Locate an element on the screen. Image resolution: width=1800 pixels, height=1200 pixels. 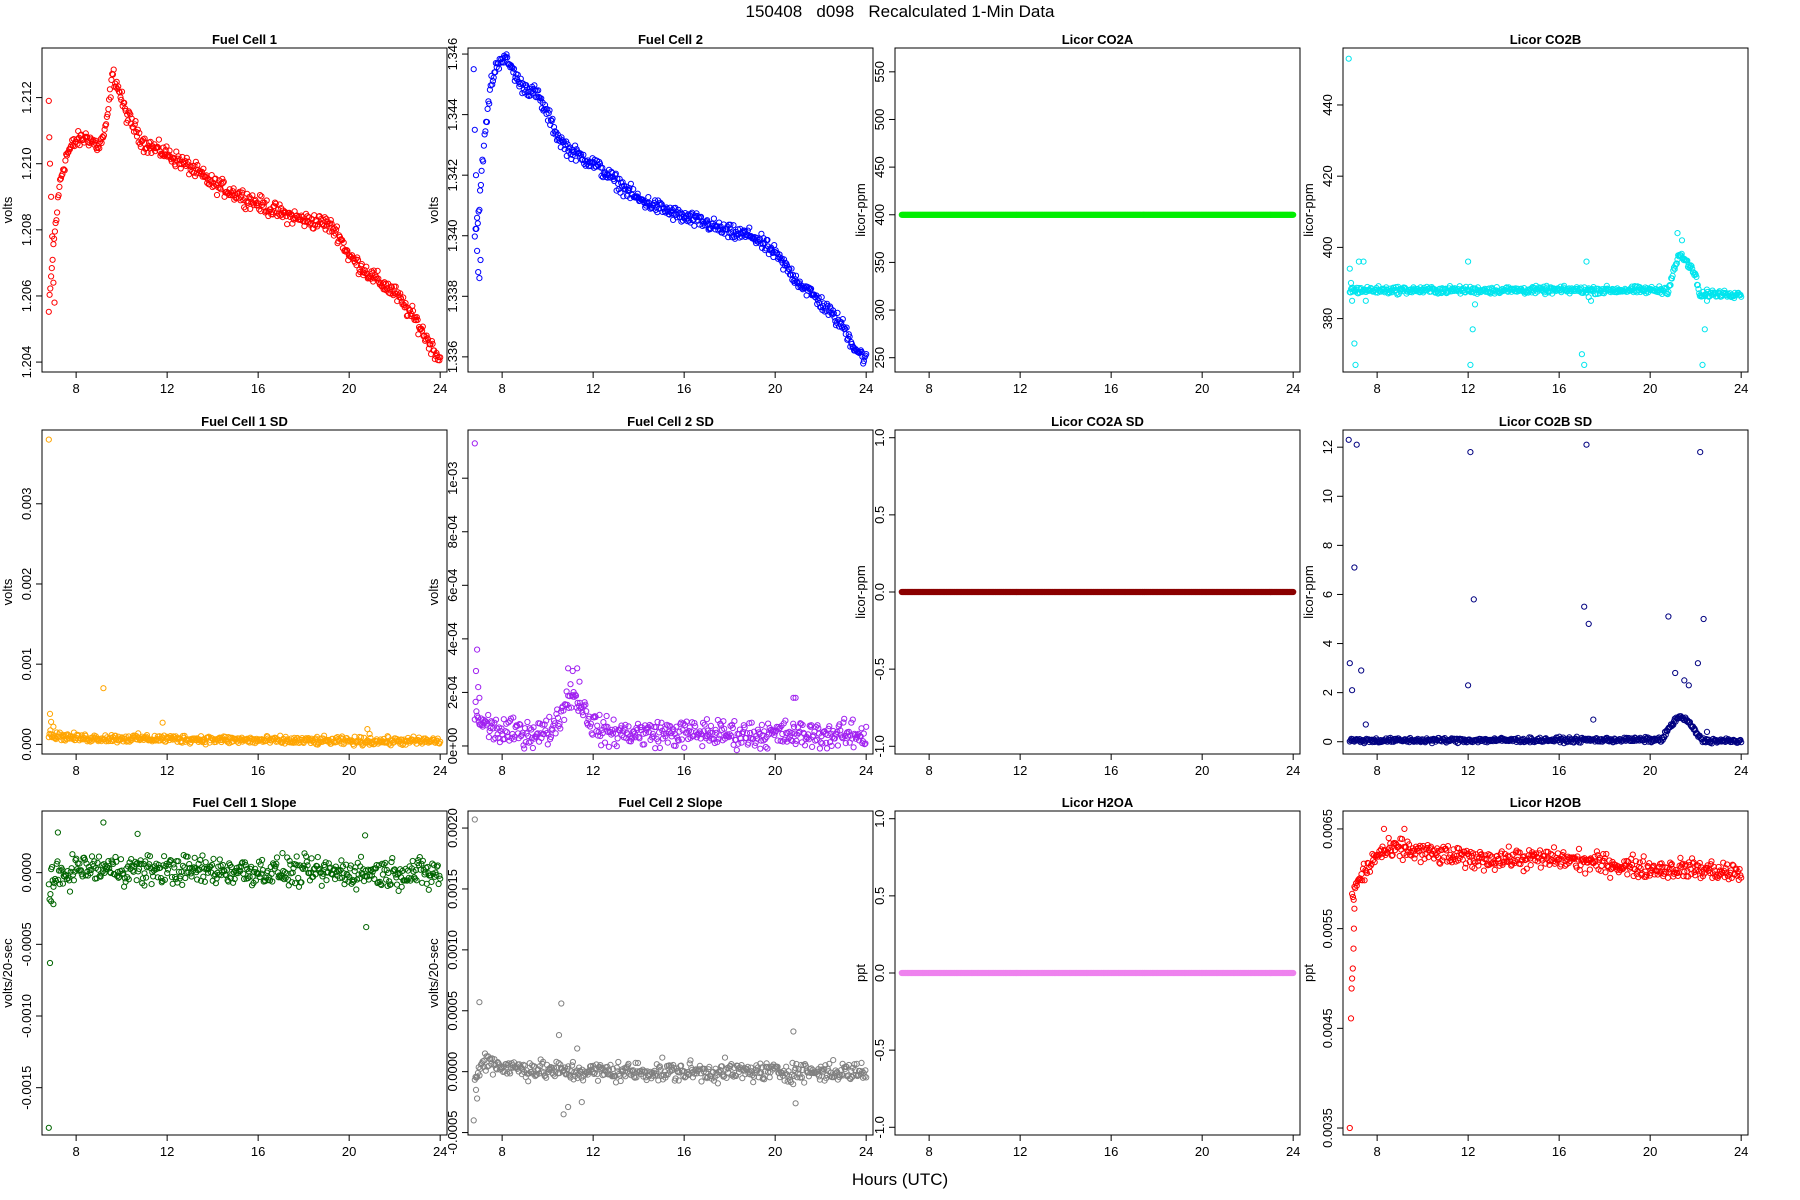
y-tick-label: 0.001 is located at coordinates (26, 664).